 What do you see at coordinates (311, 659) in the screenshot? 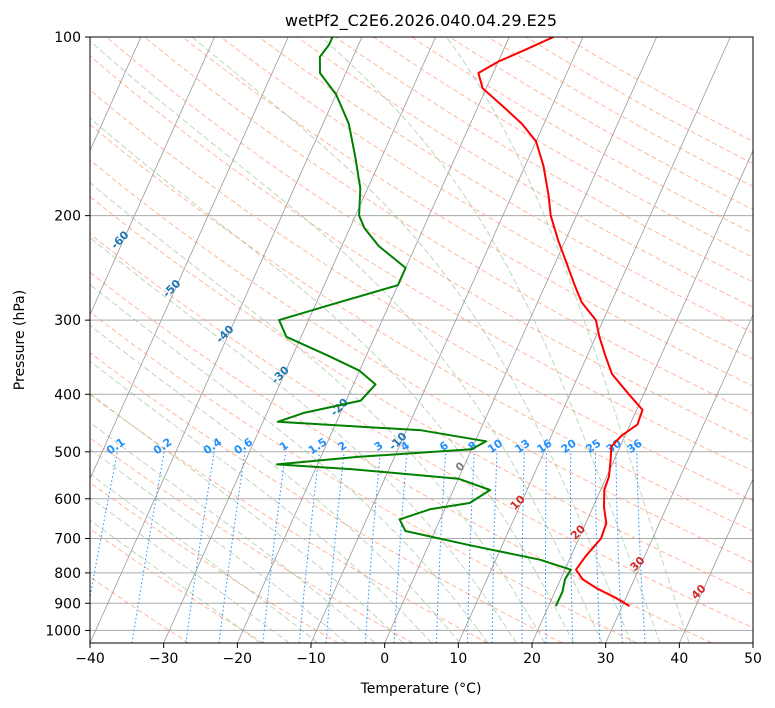
I see `x-tick-label: −10` at bounding box center [311, 659].